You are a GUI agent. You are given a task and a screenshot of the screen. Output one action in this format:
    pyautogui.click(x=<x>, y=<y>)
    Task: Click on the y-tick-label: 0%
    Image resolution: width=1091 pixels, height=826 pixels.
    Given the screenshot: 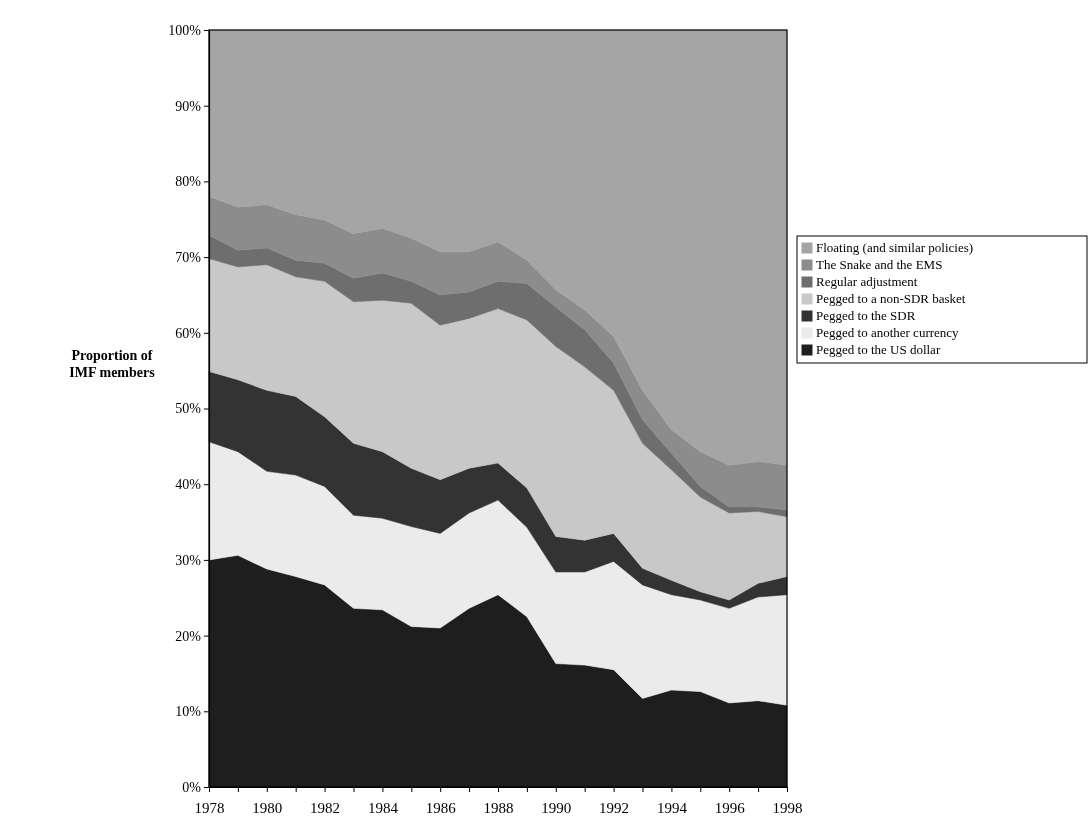 What is the action you would take?
    pyautogui.click(x=192, y=787)
    